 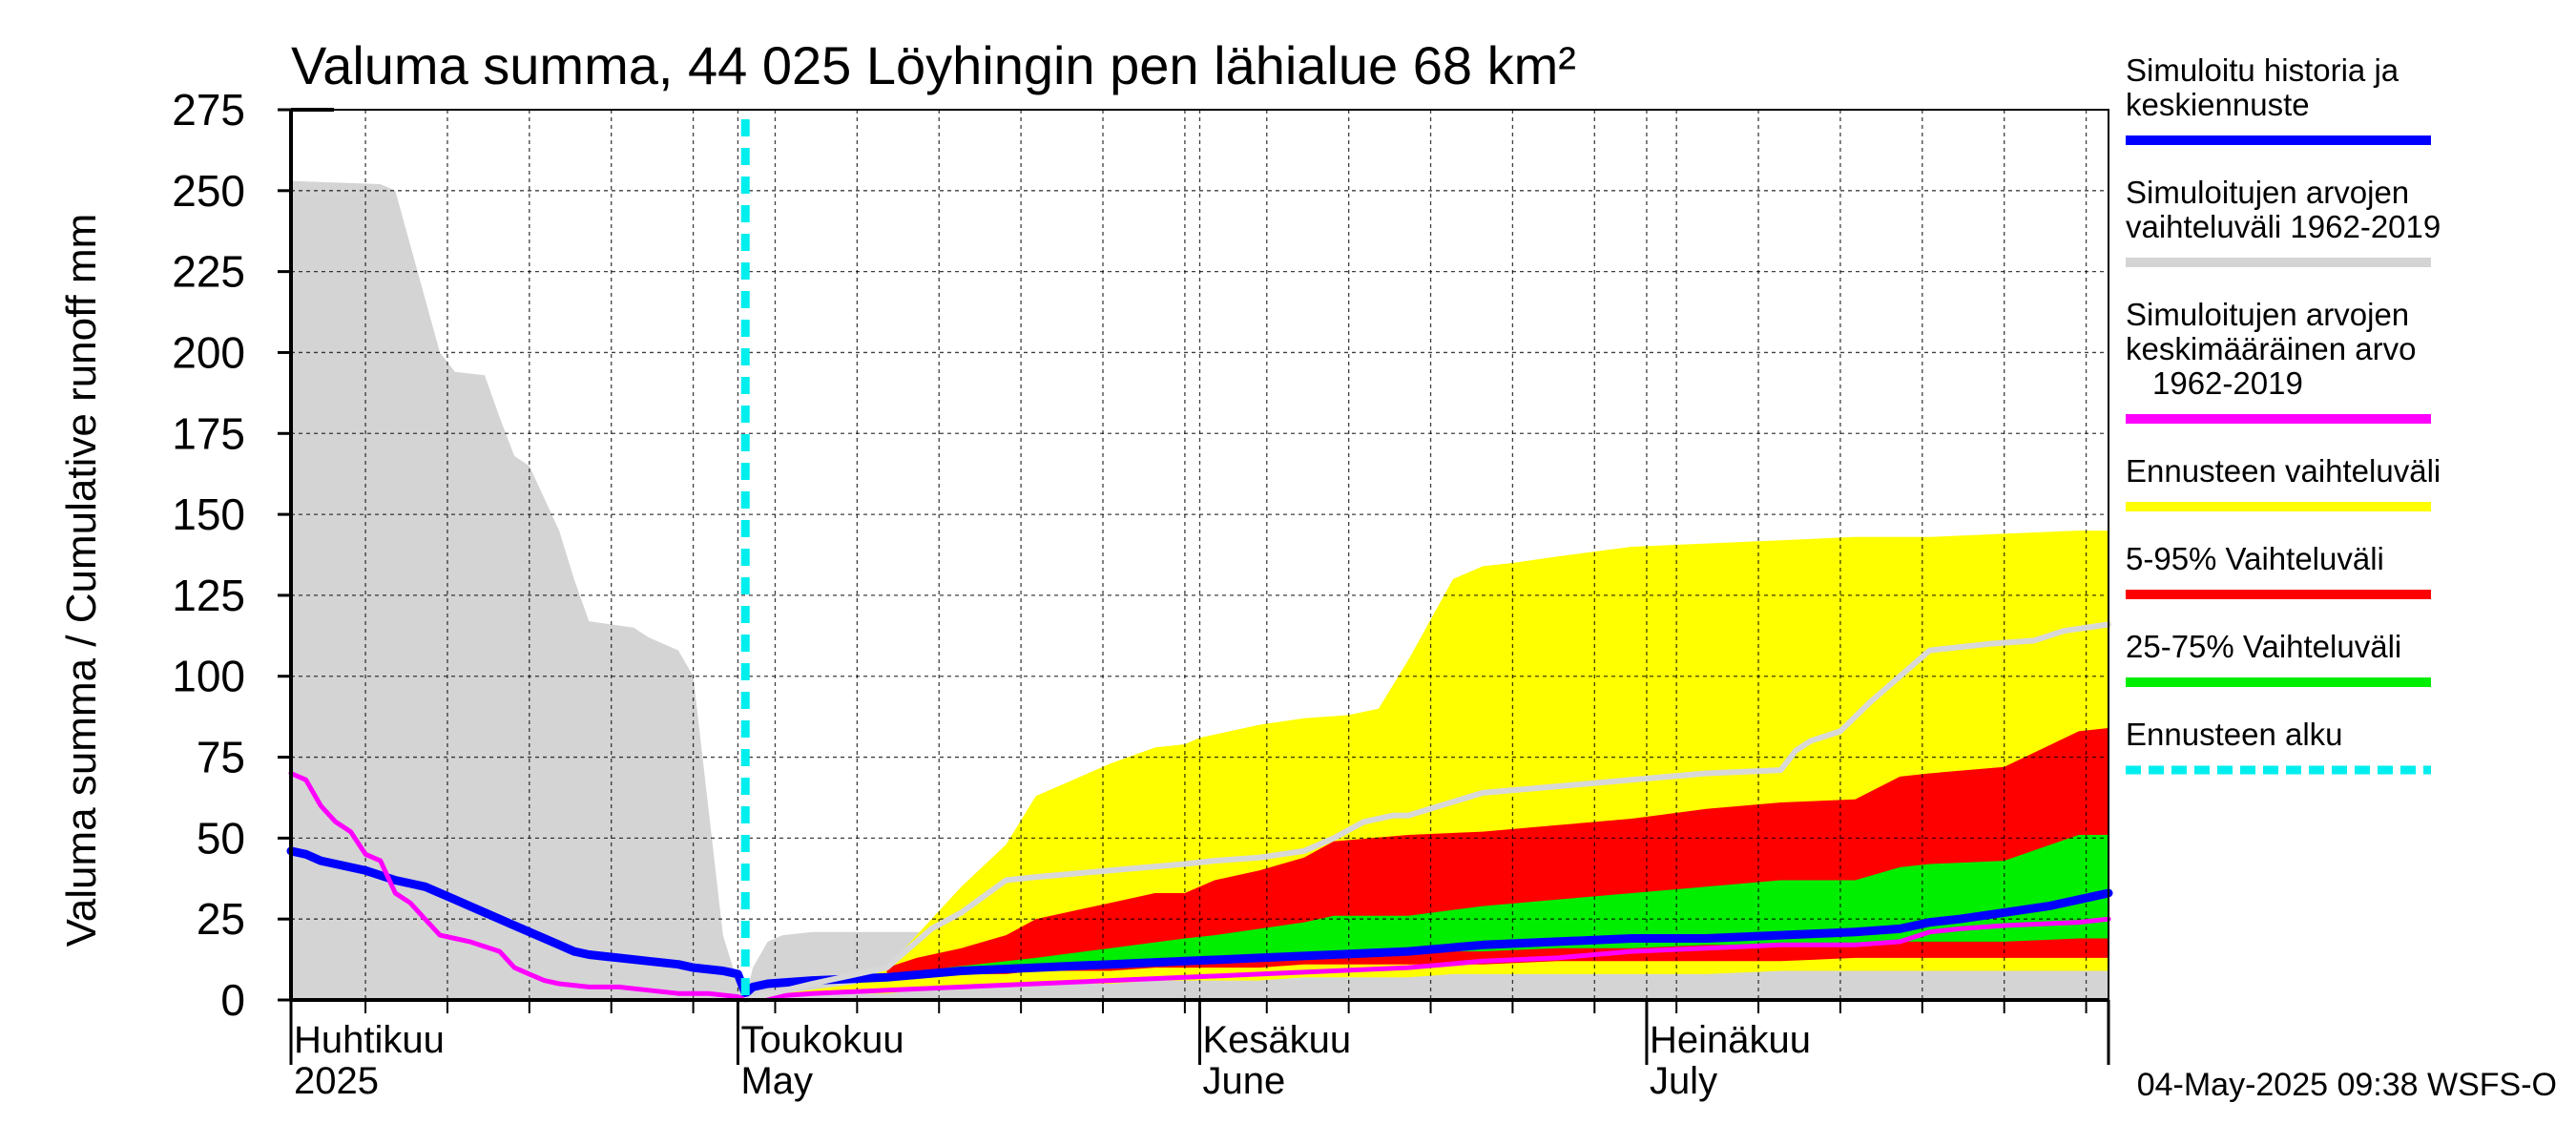 What do you see at coordinates (2262, 70) in the screenshot?
I see `legend-label: Simuloitu historia ja` at bounding box center [2262, 70].